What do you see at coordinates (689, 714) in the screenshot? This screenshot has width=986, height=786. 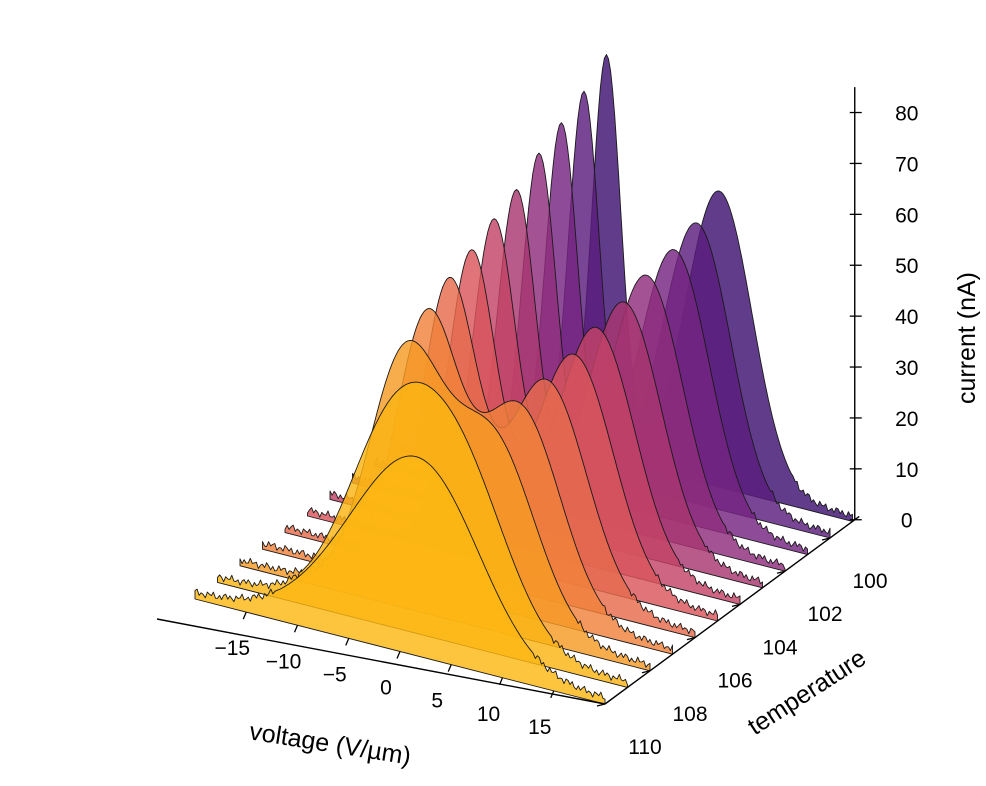 I see `temperature-tick-label: 108` at bounding box center [689, 714].